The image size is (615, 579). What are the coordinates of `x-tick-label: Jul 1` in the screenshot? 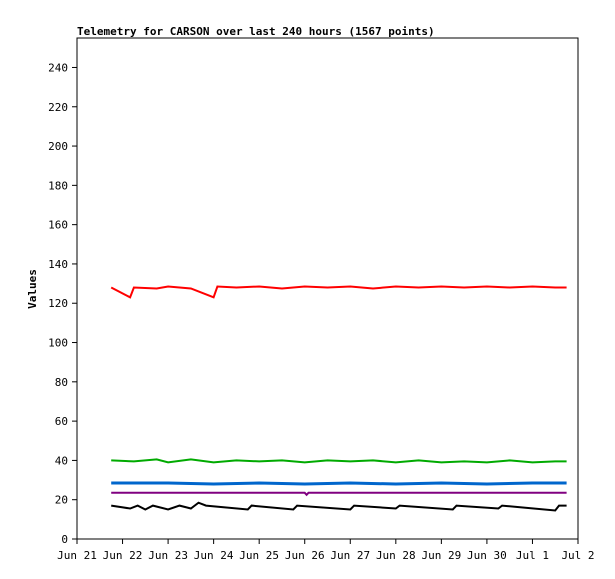 It's located at (532, 555).